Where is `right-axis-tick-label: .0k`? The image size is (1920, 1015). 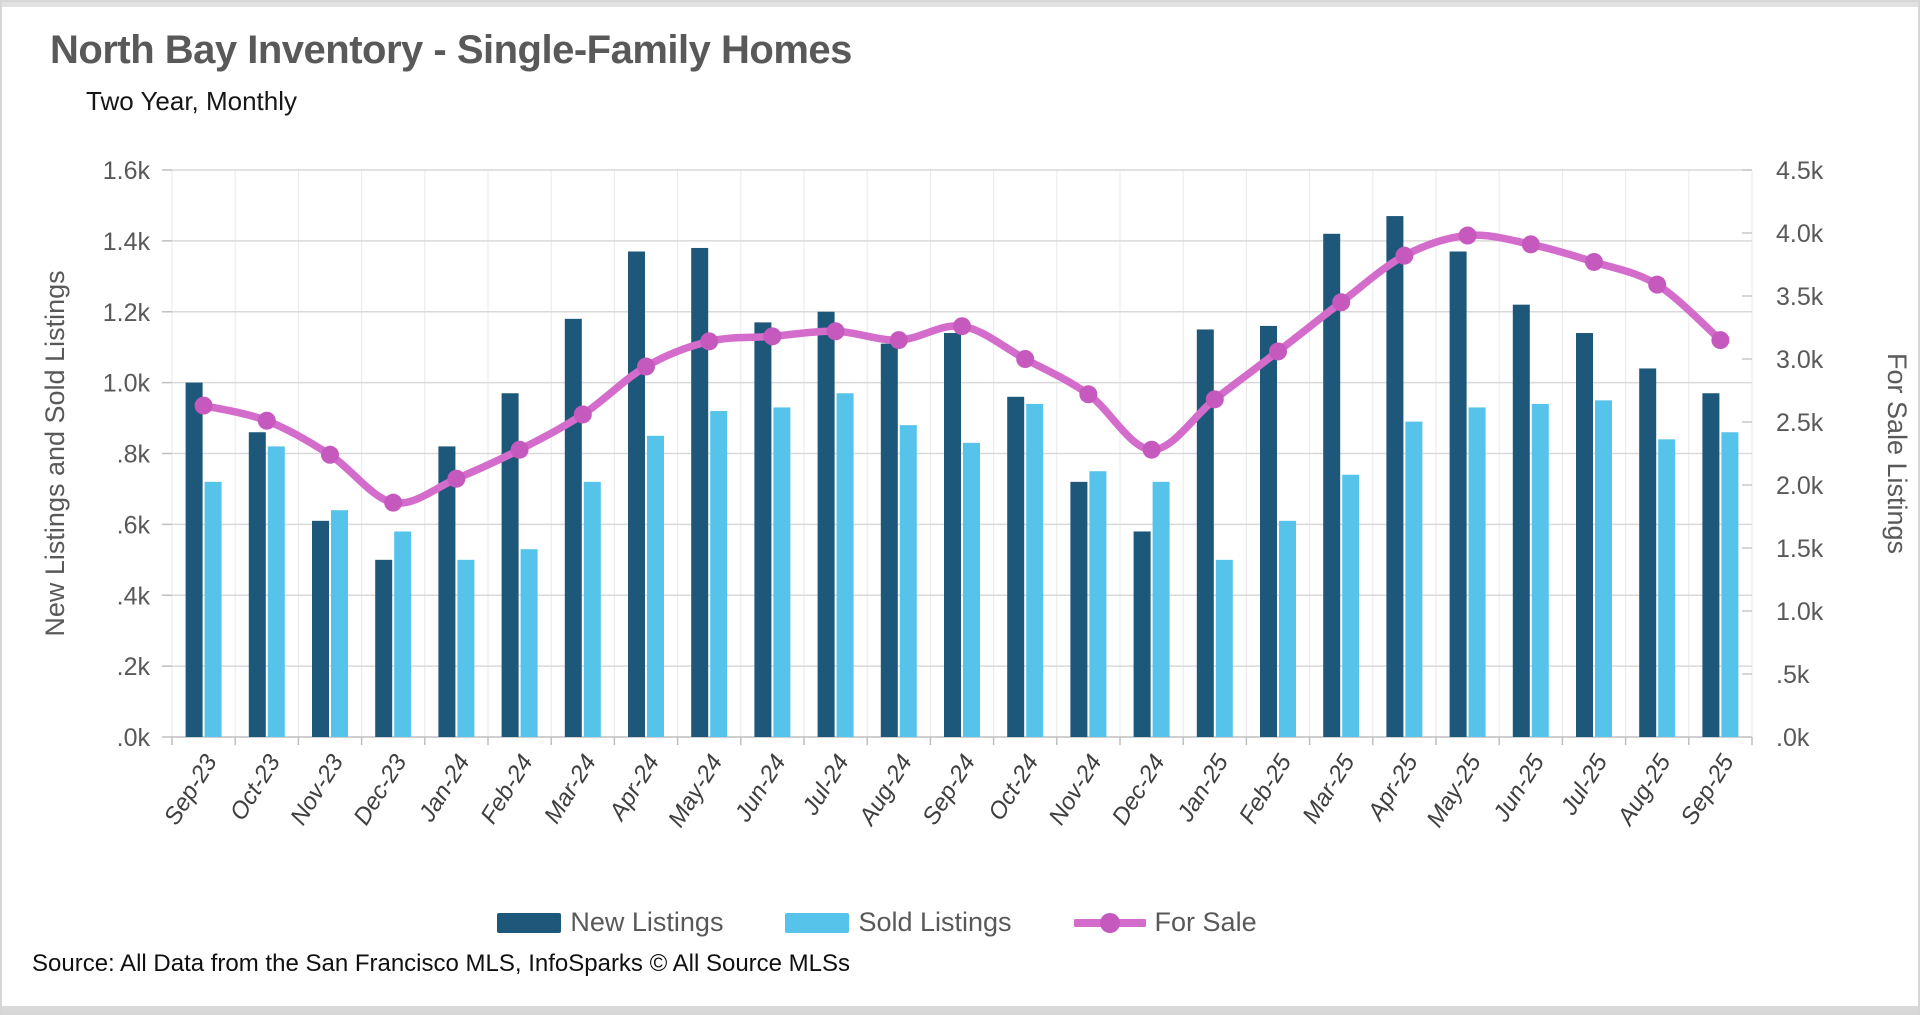
right-axis-tick-label: .0k is located at coordinates (1793, 738).